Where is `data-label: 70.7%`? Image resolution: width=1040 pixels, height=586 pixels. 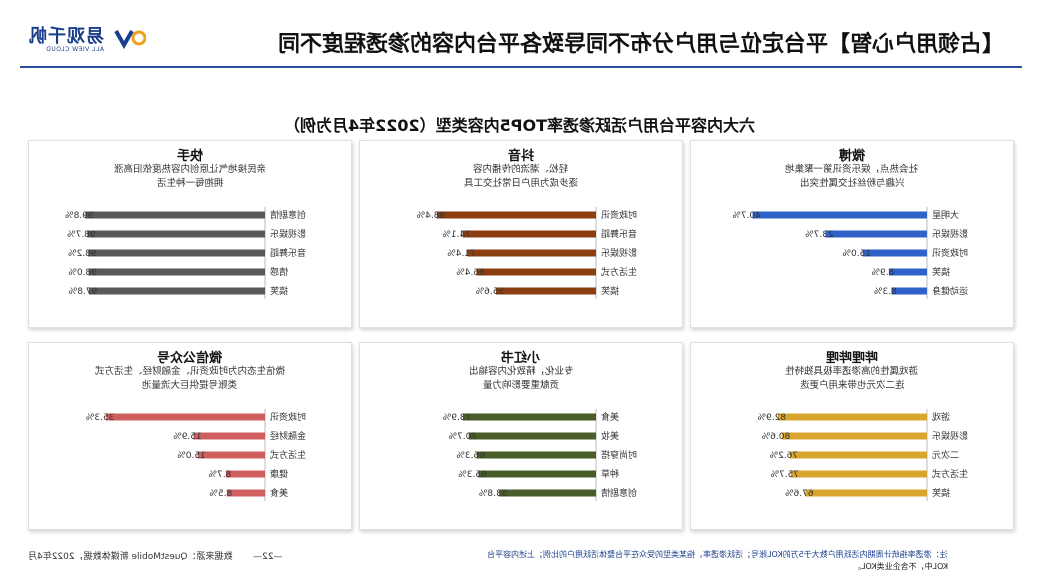
data-label: 70.7% is located at coordinates (462, 437).